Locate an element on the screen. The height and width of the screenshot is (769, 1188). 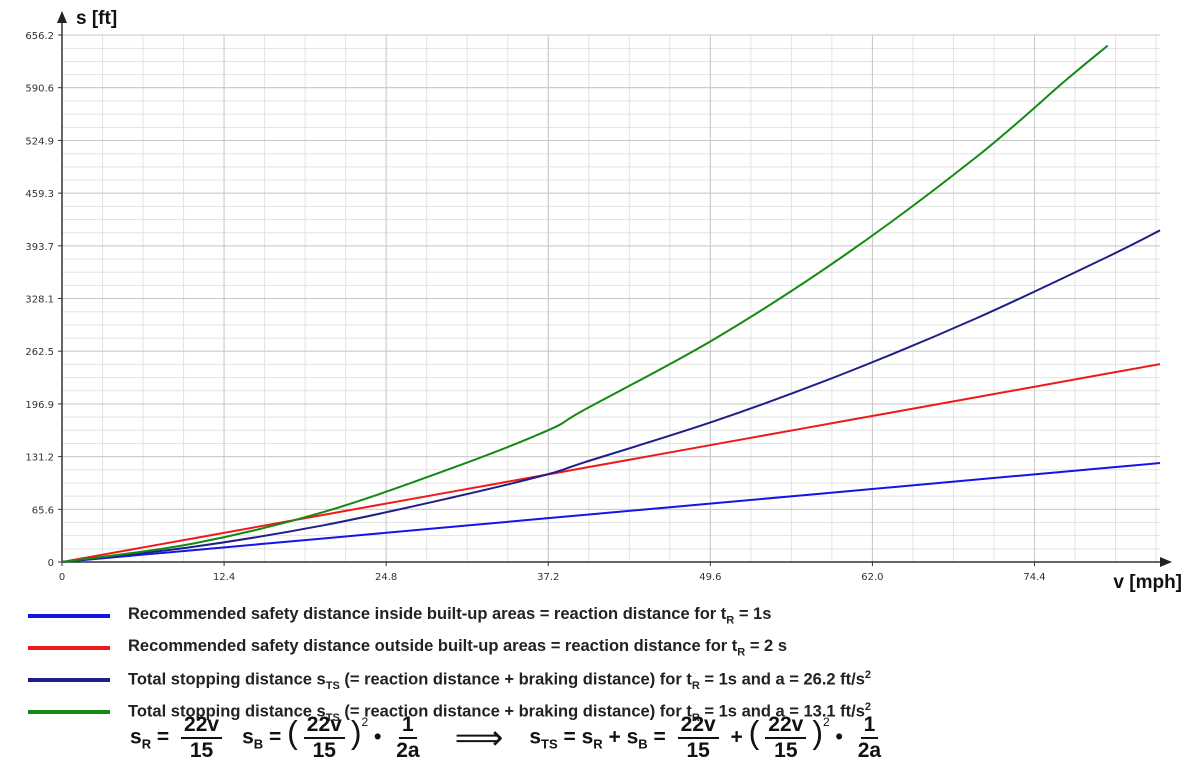
y-tick-label: 590.6 is located at coordinates (39, 89).